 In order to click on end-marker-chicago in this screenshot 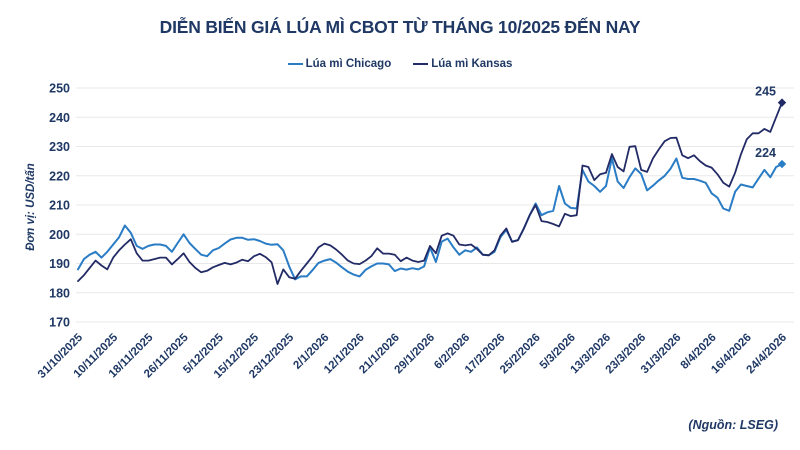, I will do `click(782, 164)`.